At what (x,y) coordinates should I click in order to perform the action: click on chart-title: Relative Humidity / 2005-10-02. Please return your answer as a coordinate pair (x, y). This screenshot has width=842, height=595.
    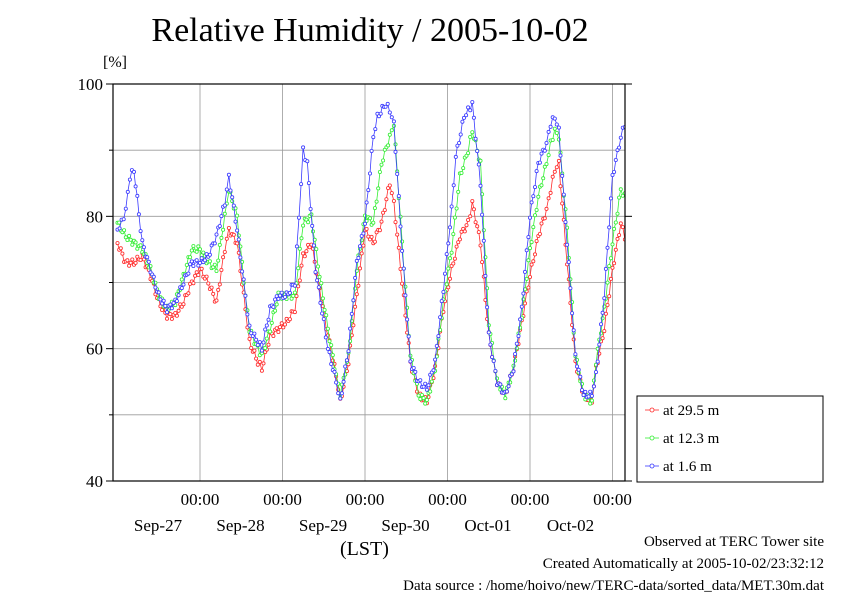
    Looking at the image, I should click on (370, 30).